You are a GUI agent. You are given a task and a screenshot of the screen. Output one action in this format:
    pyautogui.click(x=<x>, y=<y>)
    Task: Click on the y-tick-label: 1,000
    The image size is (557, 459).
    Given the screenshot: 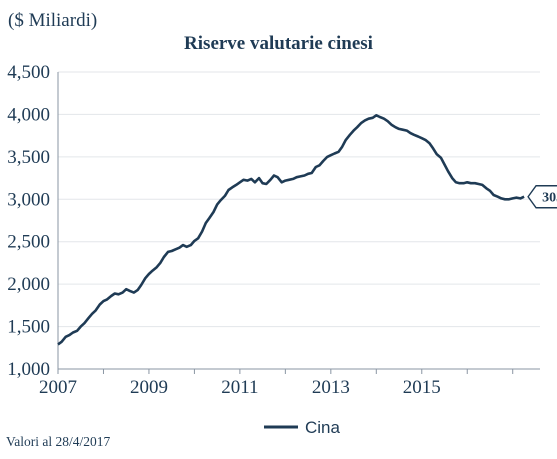 What is the action you would take?
    pyautogui.click(x=28, y=369)
    